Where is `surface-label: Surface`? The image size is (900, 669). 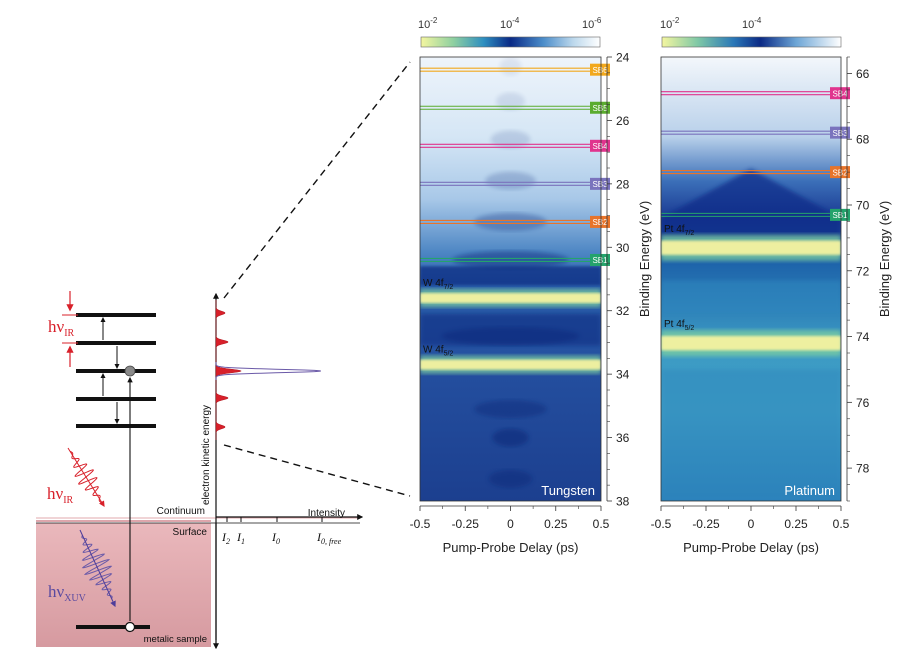 surface-label: Surface is located at coordinates (190, 532).